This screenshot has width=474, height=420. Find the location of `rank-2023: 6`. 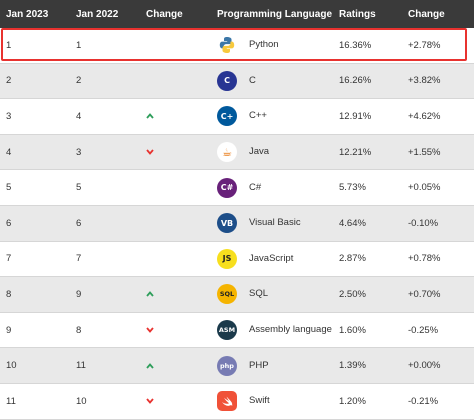

rank-2023: 6 is located at coordinates (9, 223).